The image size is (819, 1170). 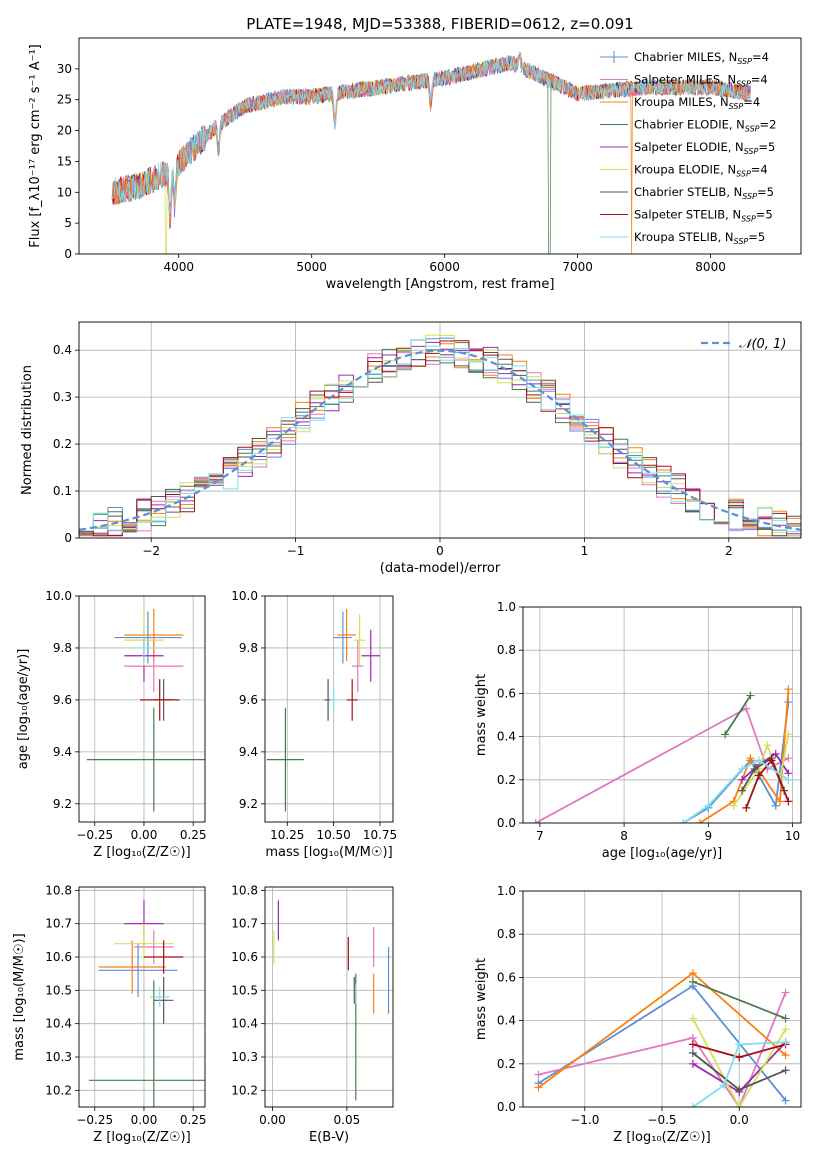 What do you see at coordinates (248, 804) in the screenshot?
I see `y-tick-label: 9.2` at bounding box center [248, 804].